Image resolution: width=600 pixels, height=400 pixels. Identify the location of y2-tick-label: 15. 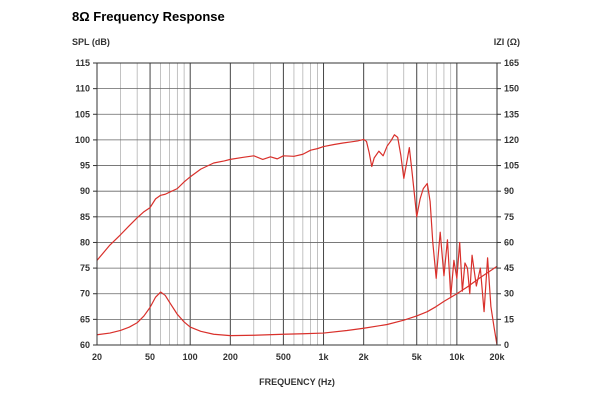
(509, 319).